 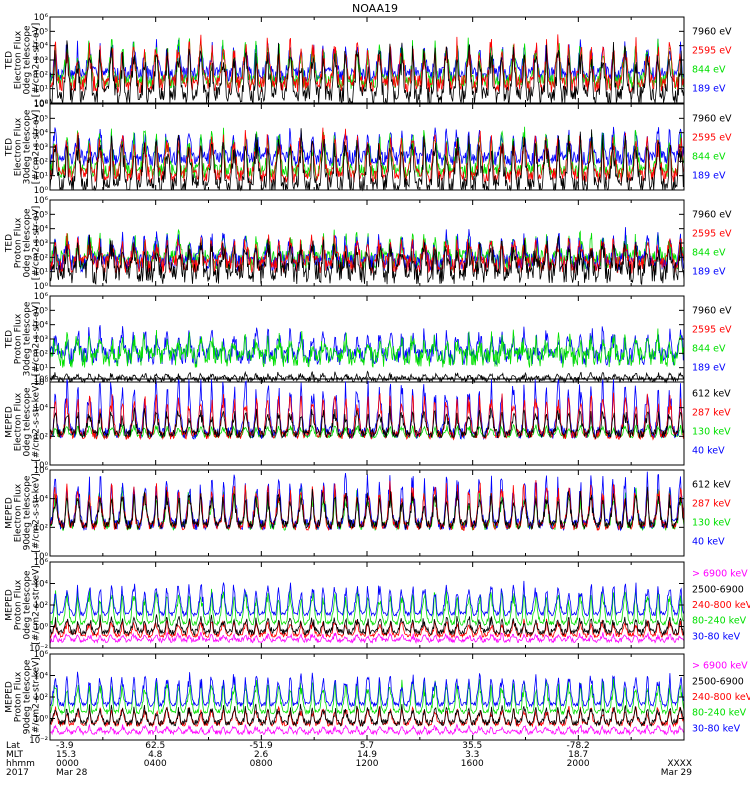 I want to click on x-tick-label: 14.9, so click(x=367, y=755).